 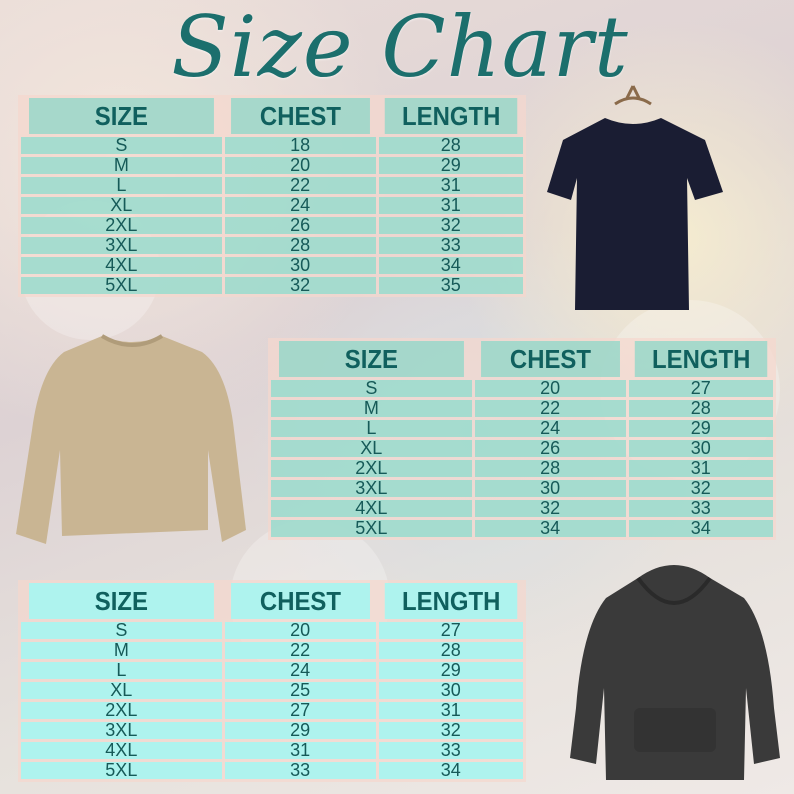 I want to click on page-title: Size Chart, so click(x=400, y=48).